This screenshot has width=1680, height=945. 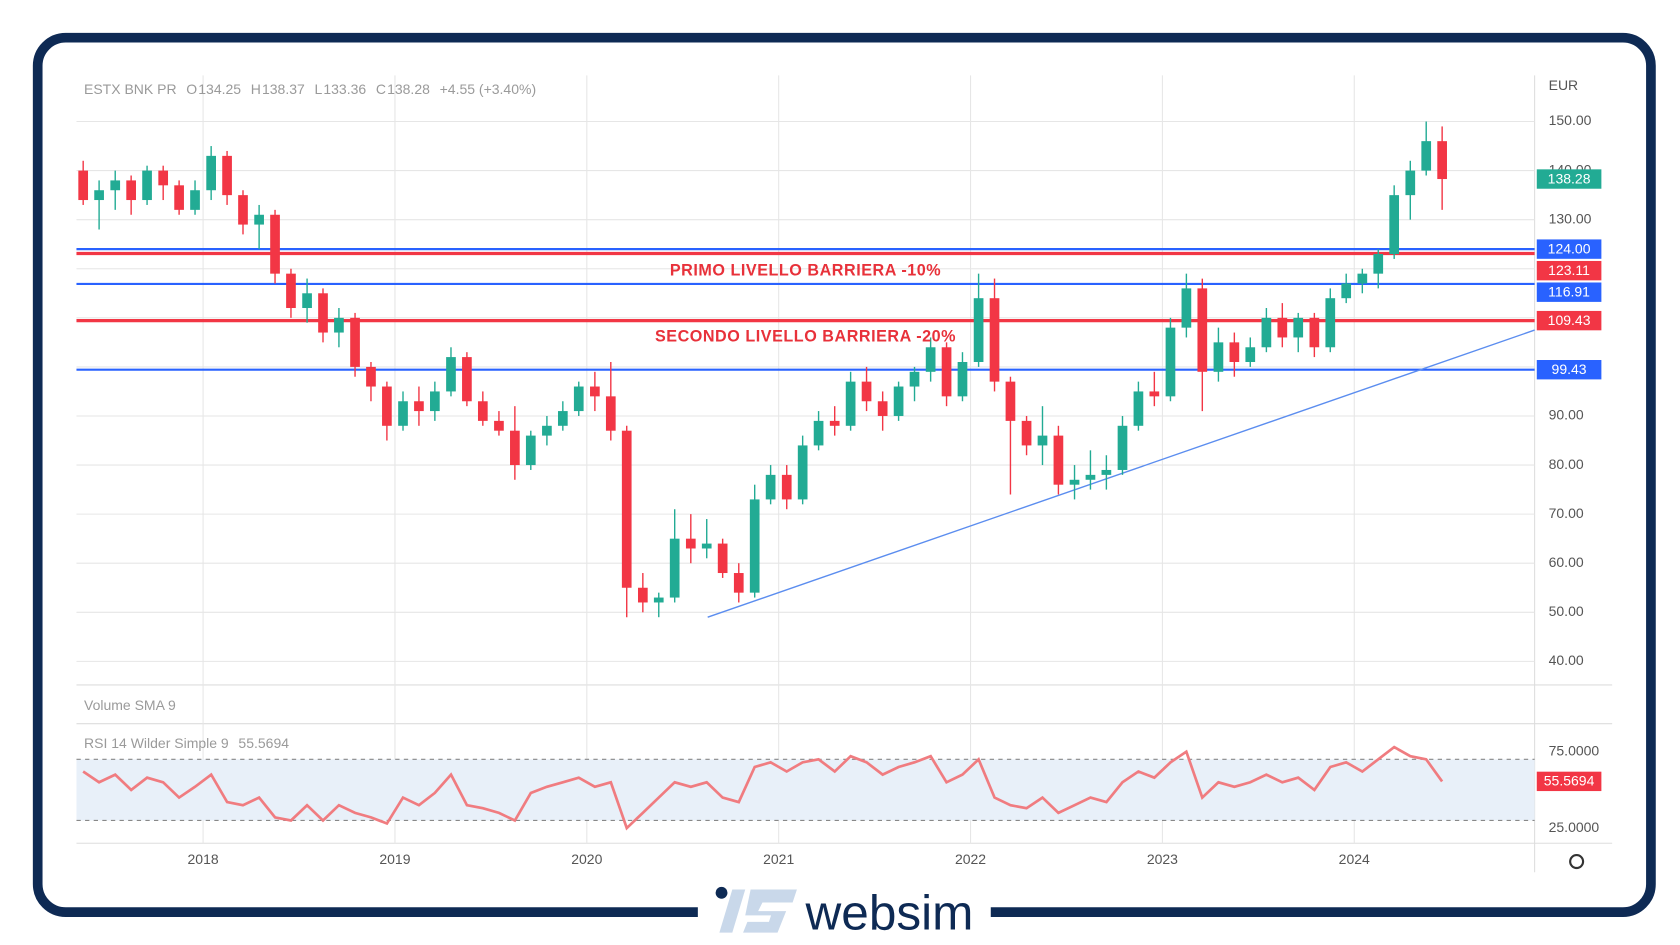 What do you see at coordinates (263, 743) in the screenshot?
I see `rsi-value: 55.5694` at bounding box center [263, 743].